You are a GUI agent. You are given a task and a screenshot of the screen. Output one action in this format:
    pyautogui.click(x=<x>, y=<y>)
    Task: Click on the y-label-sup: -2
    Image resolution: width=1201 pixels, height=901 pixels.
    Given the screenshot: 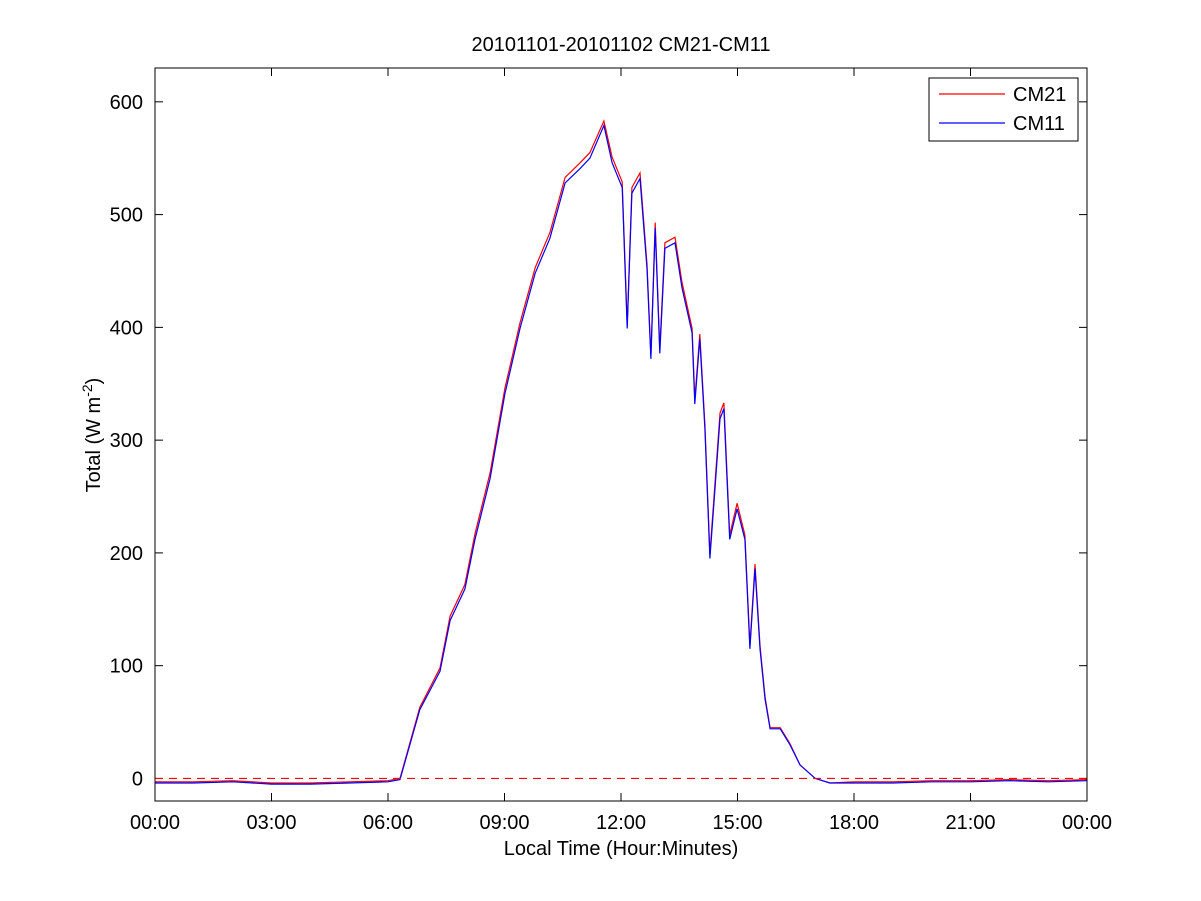 What is the action you would take?
    pyautogui.click(x=87, y=390)
    